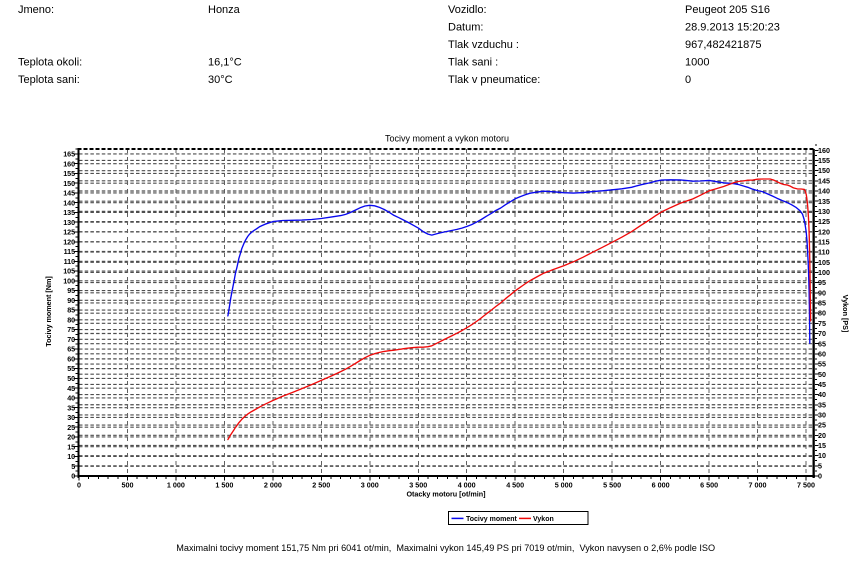 This screenshot has height=566, width=858. I want to click on svg-text: Tocivy moment [Nm], so click(48, 311).